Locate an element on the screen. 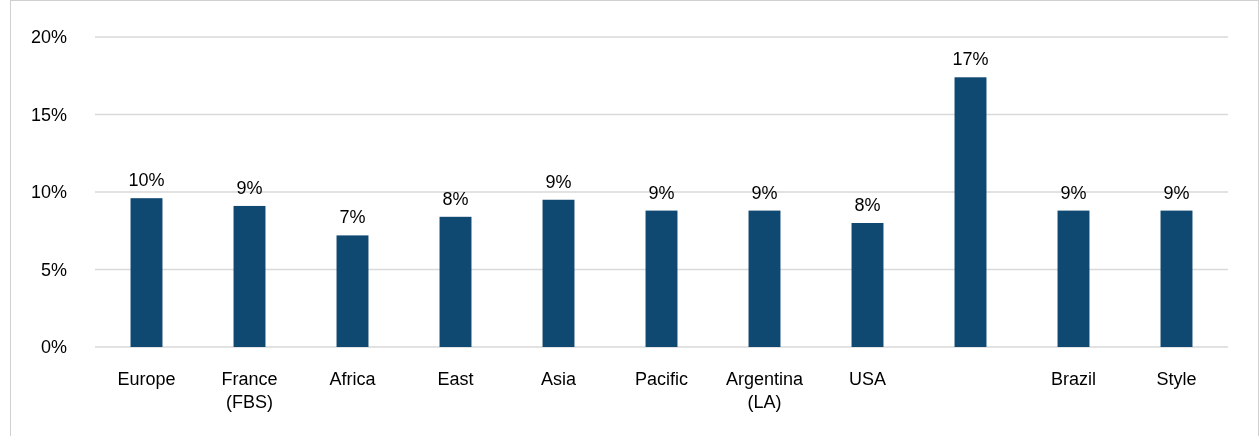 This screenshot has width=1260, height=436. x-tick-label: Style is located at coordinates (1176, 379).